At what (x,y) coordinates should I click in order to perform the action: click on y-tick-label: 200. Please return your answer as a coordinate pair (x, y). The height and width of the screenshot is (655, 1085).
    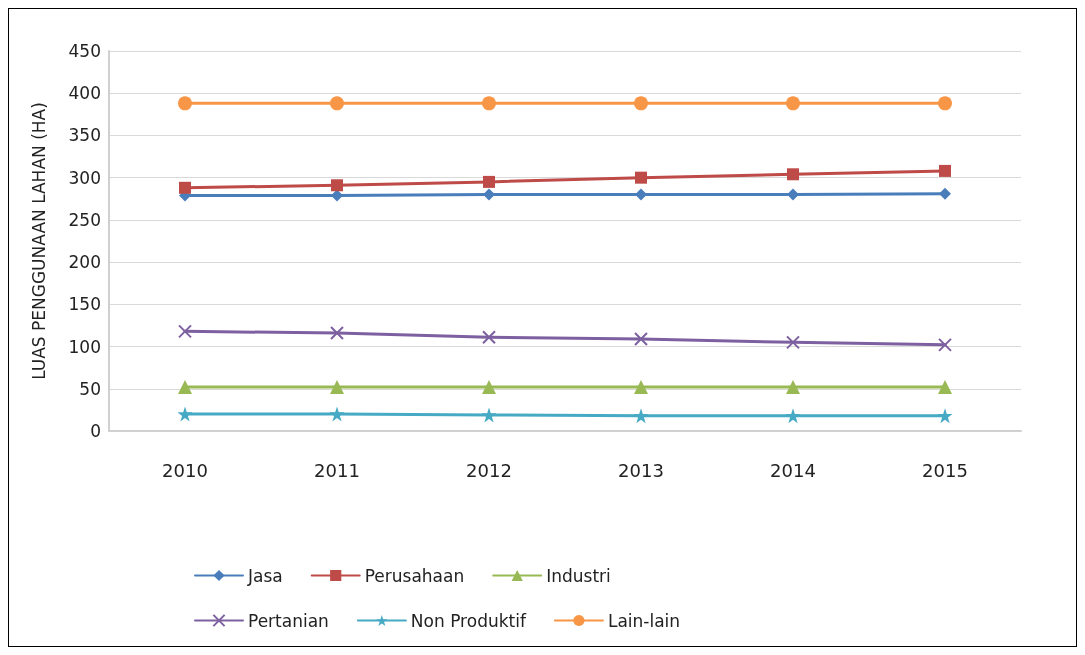
    Looking at the image, I should click on (84, 262).